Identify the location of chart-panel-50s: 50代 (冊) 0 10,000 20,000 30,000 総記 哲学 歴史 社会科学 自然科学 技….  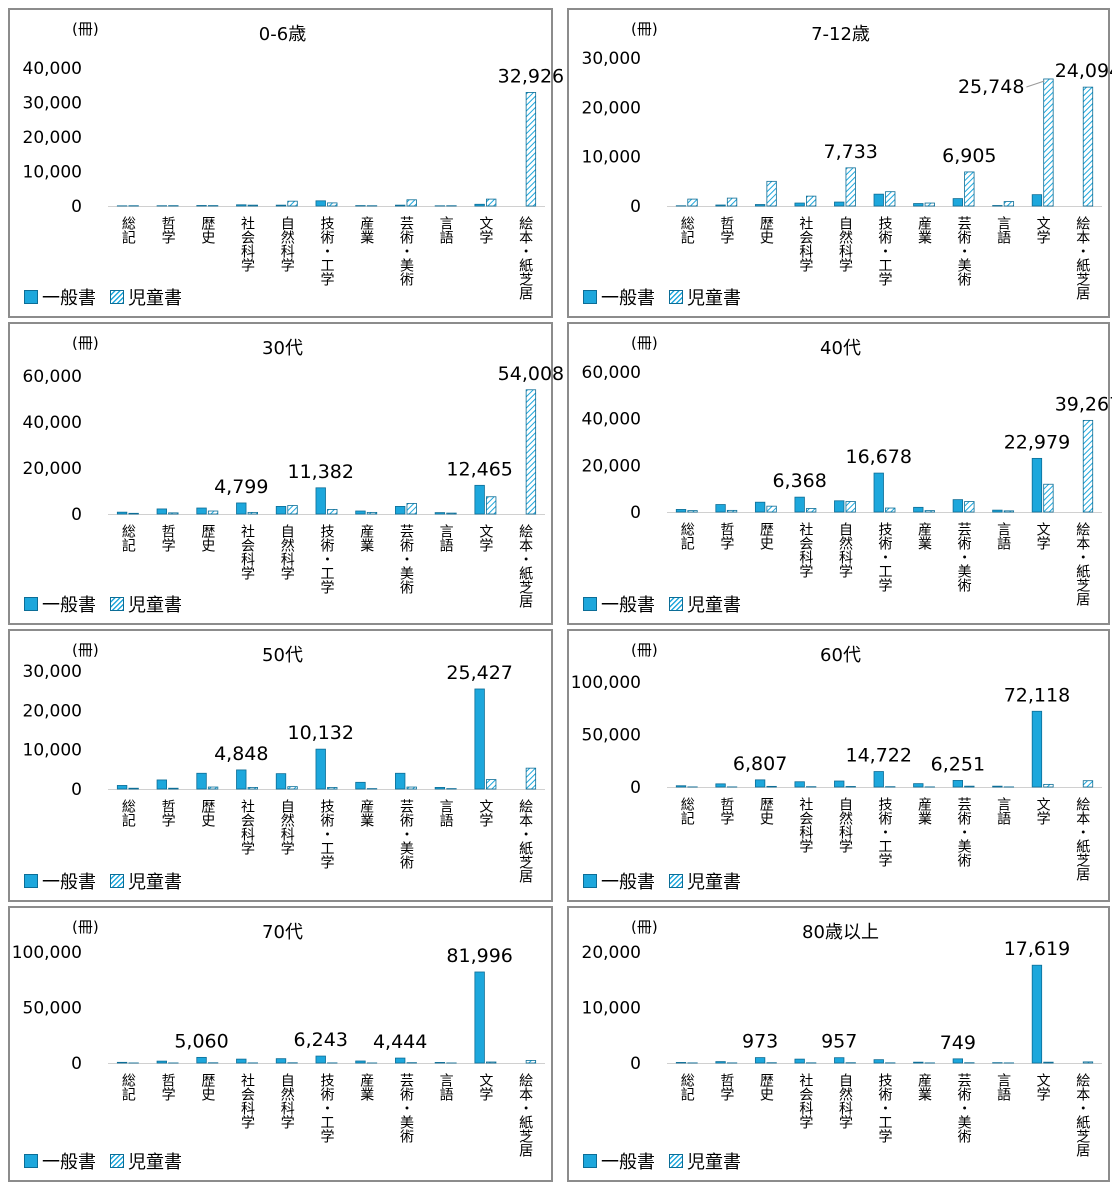
(280, 765).